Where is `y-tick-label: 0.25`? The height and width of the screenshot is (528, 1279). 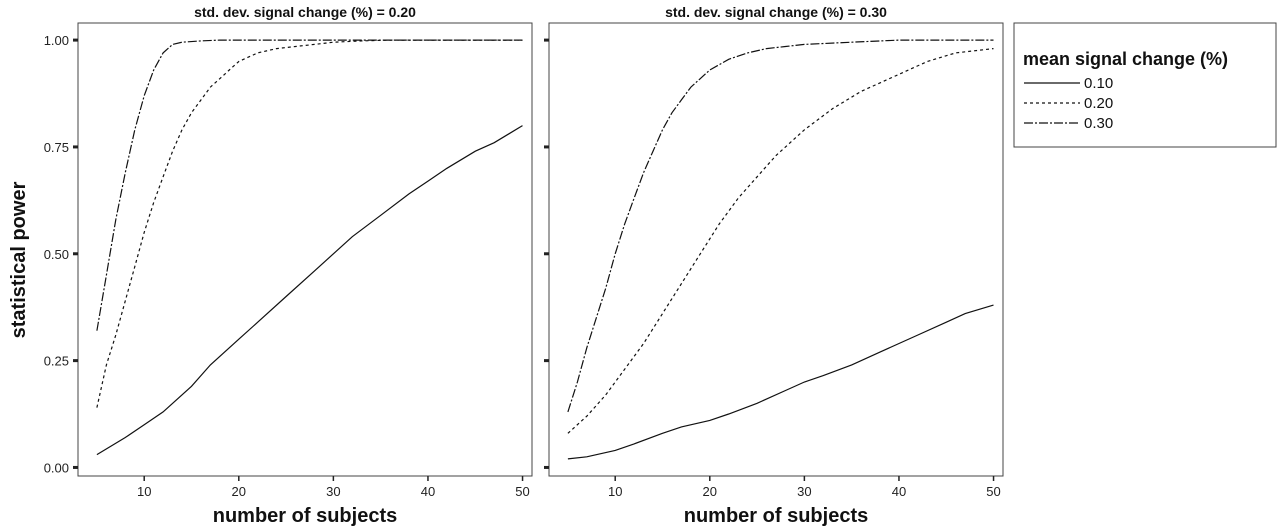 y-tick-label: 0.25 is located at coordinates (56, 361).